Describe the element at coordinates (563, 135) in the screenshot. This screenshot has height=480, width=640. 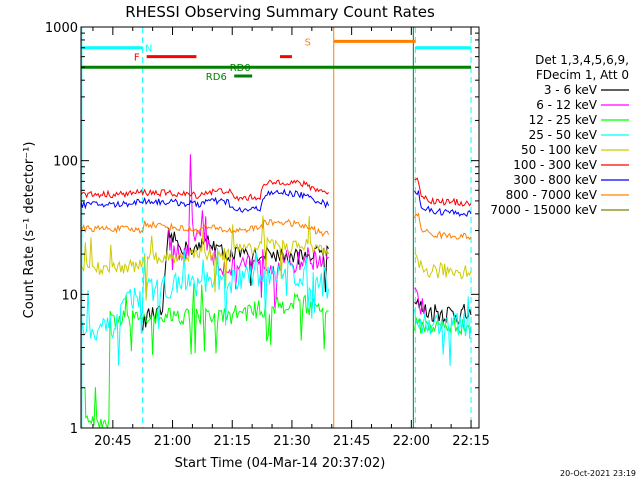
I see `legend-label: 25 - 50 keV` at that location.